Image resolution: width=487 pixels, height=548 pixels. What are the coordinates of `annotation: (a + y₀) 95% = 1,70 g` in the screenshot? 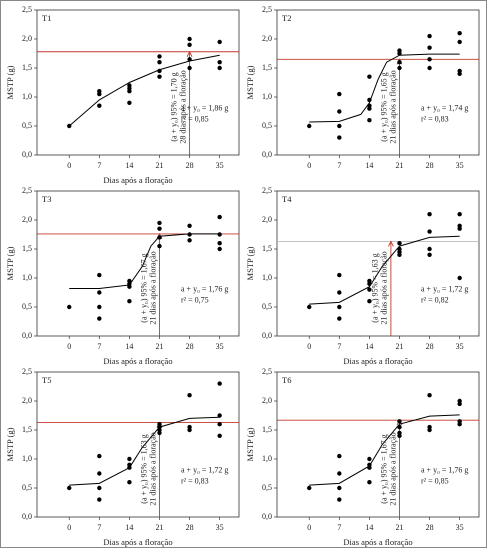 It's located at (173, 106).